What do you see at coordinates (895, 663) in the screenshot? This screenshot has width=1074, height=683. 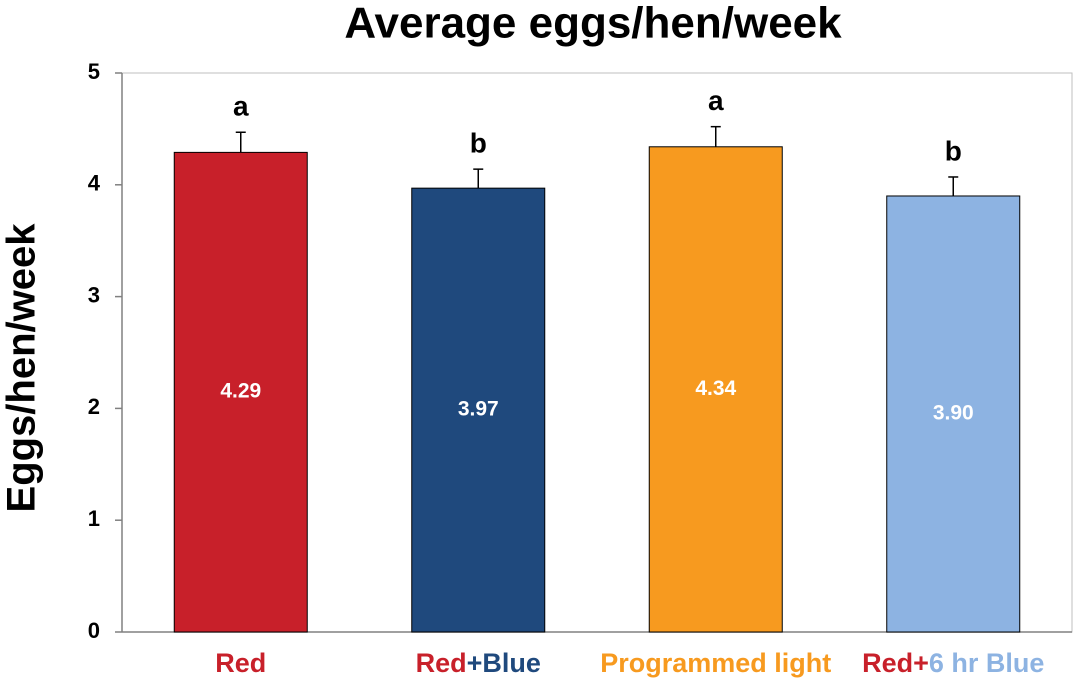 I see `x-tick-label-part: Red+` at bounding box center [895, 663].